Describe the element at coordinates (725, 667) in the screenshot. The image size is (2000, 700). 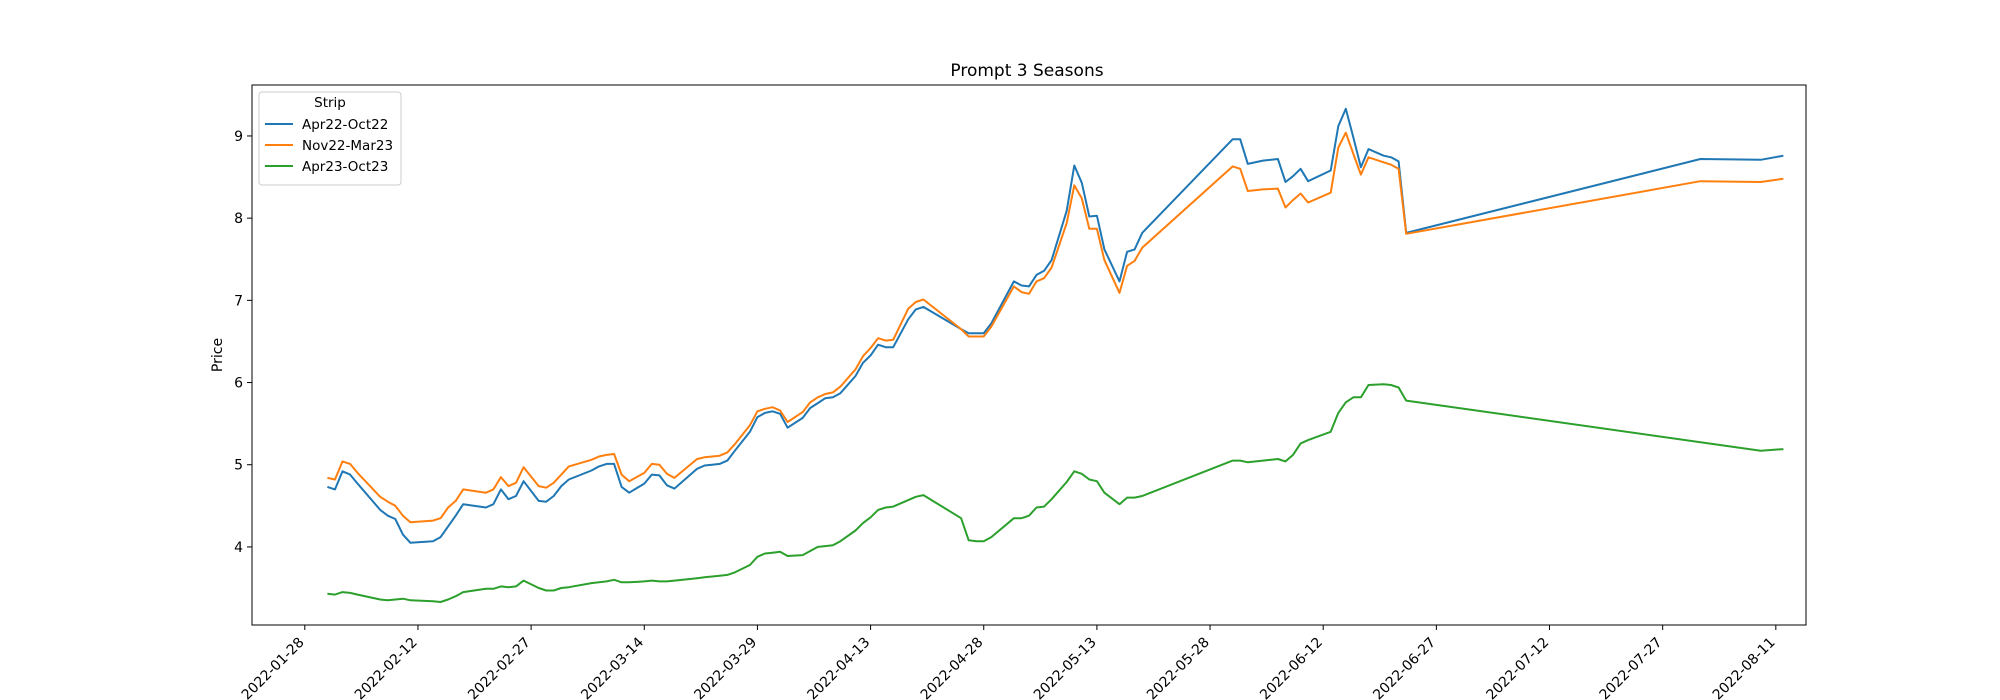
I see `x-tick-label: 2022-03-29` at that location.